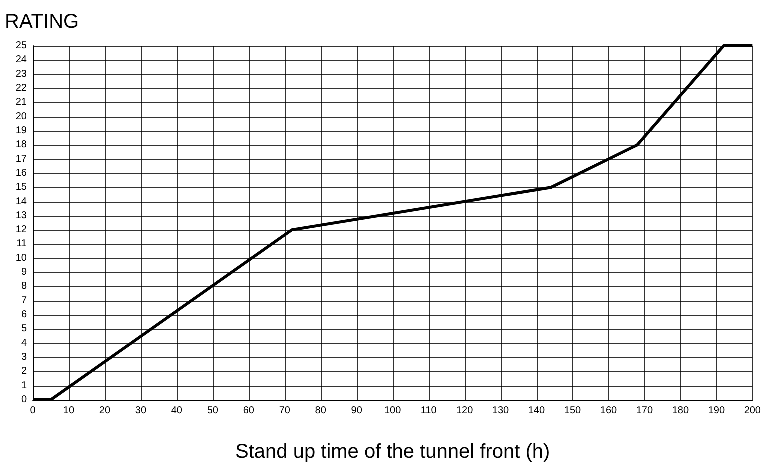 The height and width of the screenshot is (468, 764). What do you see at coordinates (22, 130) in the screenshot?
I see `y-tick-label: 19` at bounding box center [22, 130].